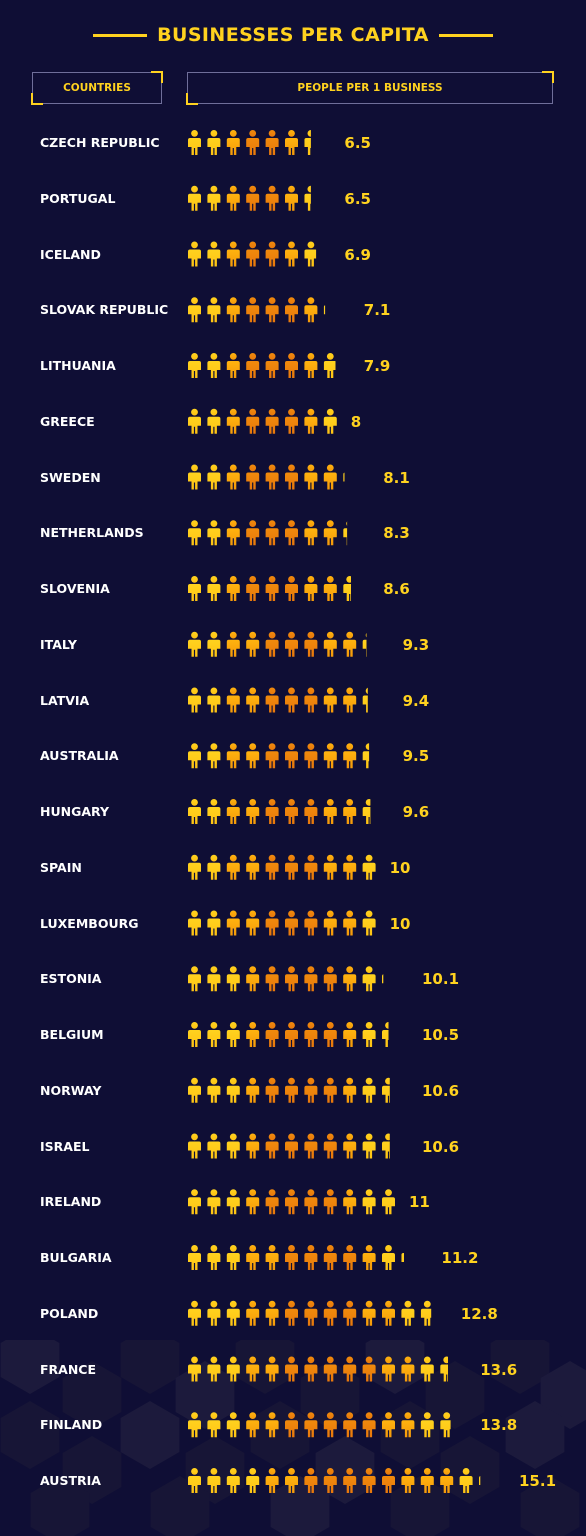 The image size is (586, 1536). I want to click on country-label: POLAND, so click(69, 1313).